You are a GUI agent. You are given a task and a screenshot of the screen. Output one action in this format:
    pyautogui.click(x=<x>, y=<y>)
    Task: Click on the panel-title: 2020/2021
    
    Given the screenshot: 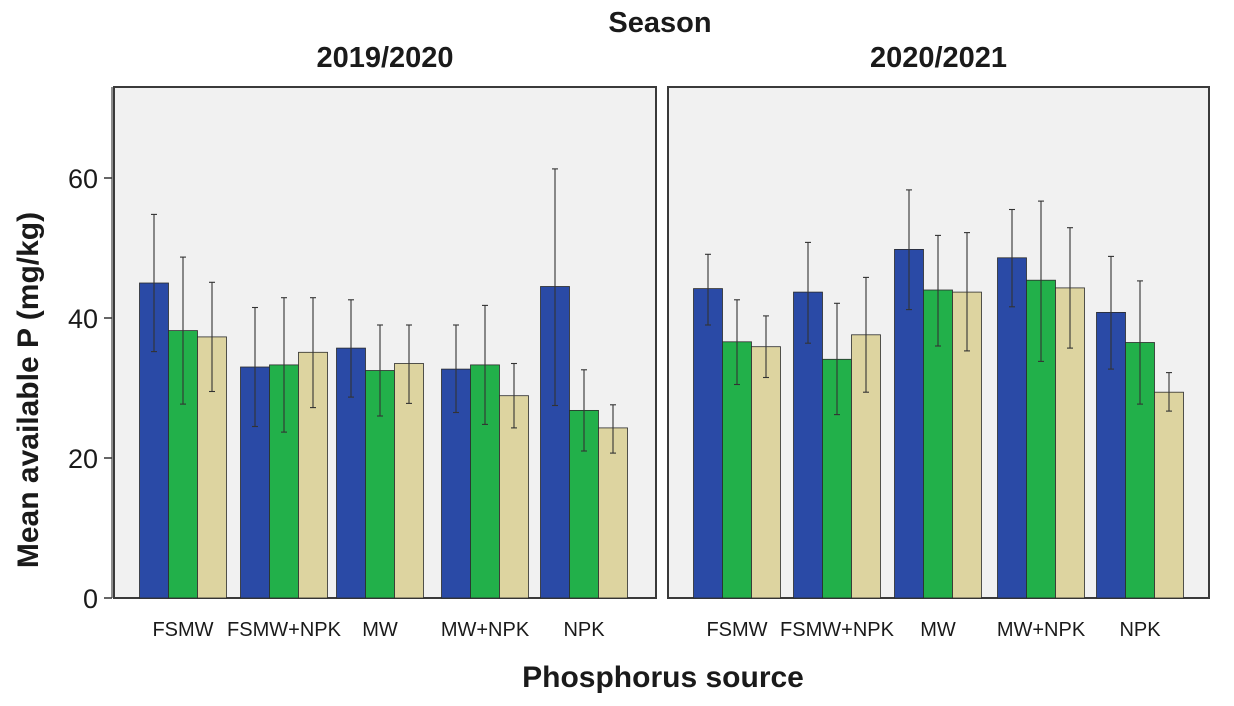 What is the action you would take?
    pyautogui.click(x=938, y=58)
    